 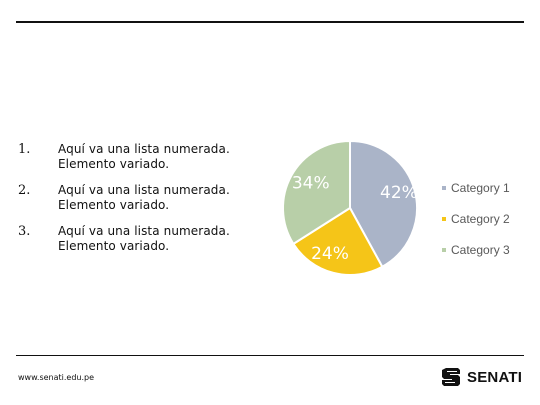 I want to click on list-number: 1., so click(x=24, y=149).